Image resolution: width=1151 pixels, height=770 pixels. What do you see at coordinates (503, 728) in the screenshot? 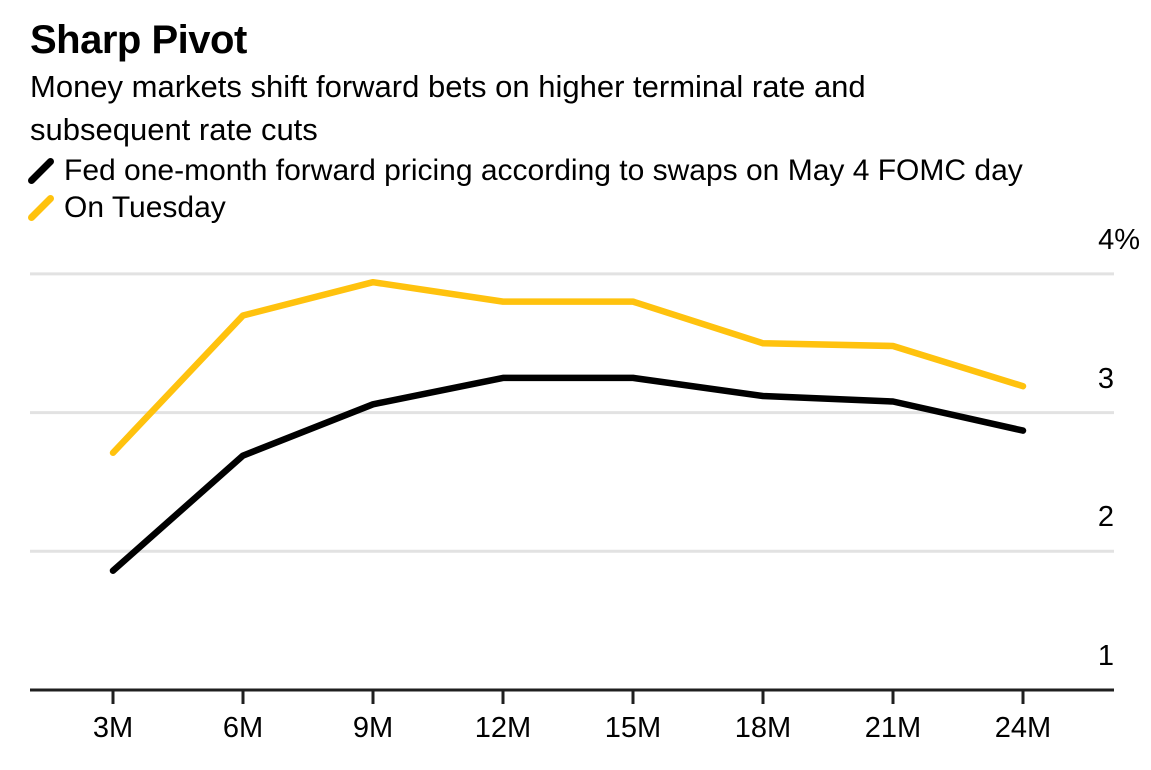
I see `x-axis-label-12m: 12M` at bounding box center [503, 728].